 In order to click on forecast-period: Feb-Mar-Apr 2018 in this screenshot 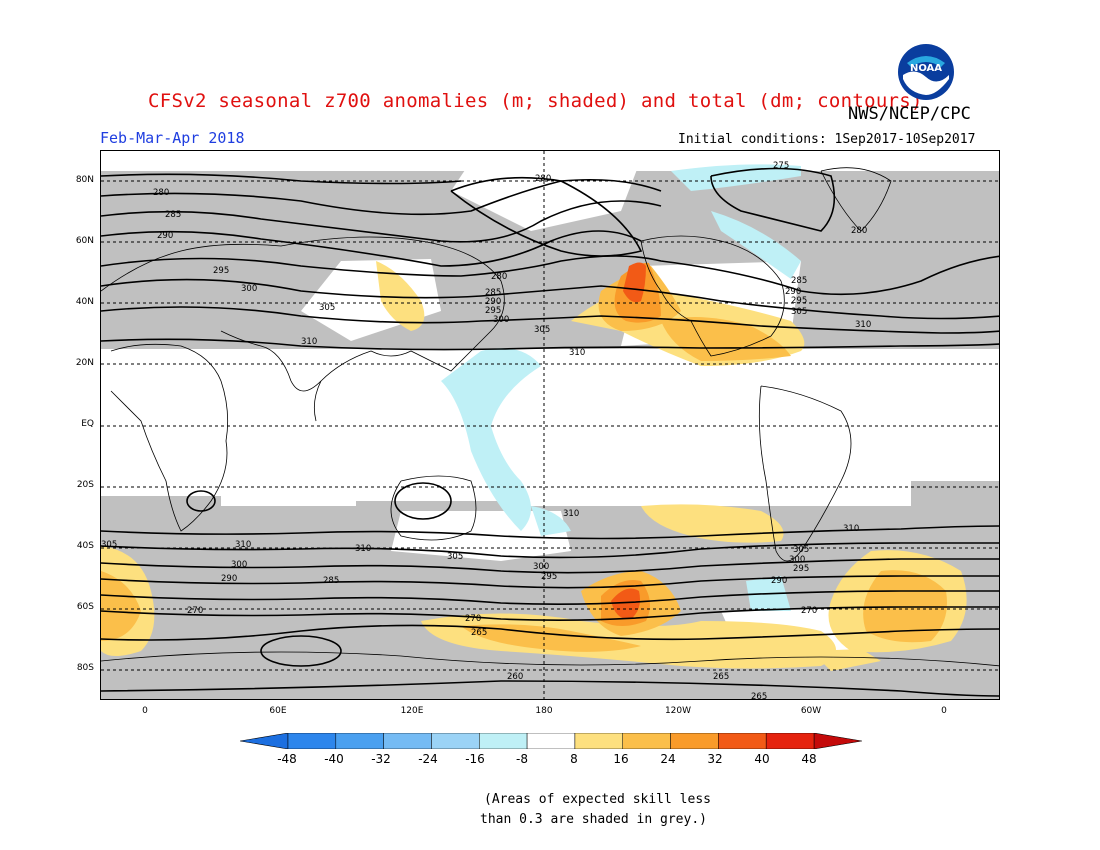, I will do `click(172, 138)`.